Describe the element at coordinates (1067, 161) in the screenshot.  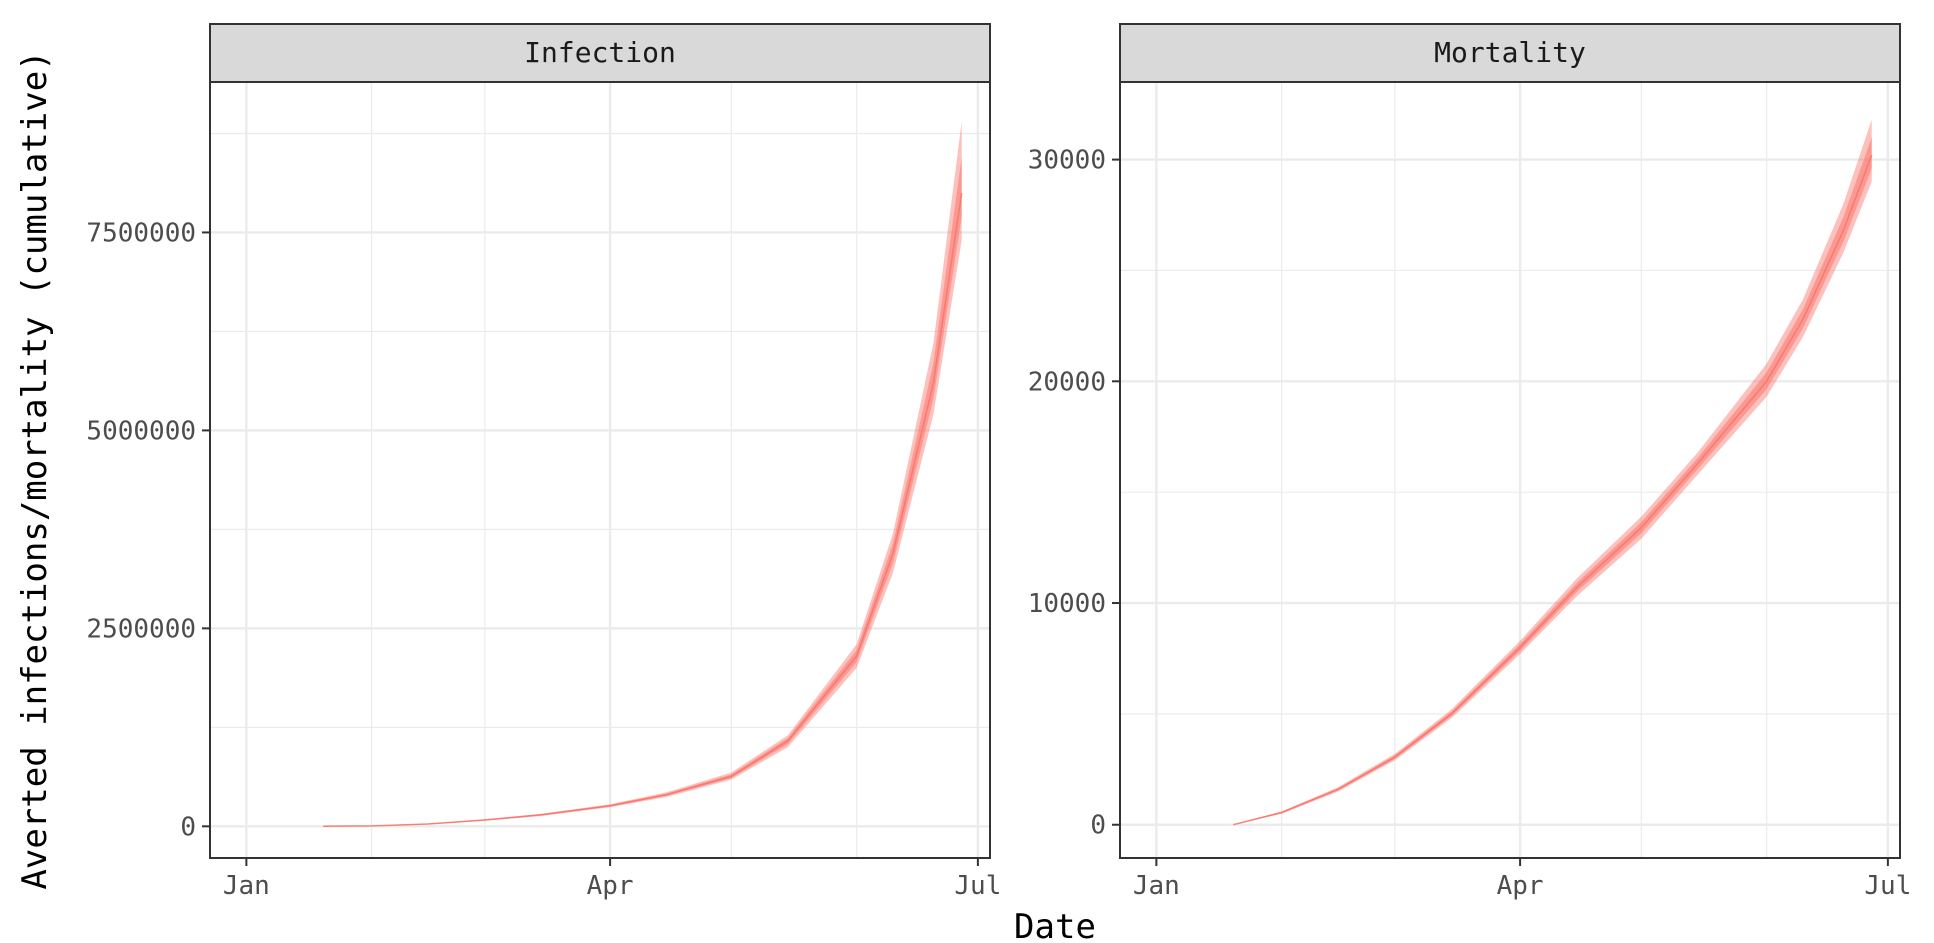
I see `y-tick-label: 30000` at that location.